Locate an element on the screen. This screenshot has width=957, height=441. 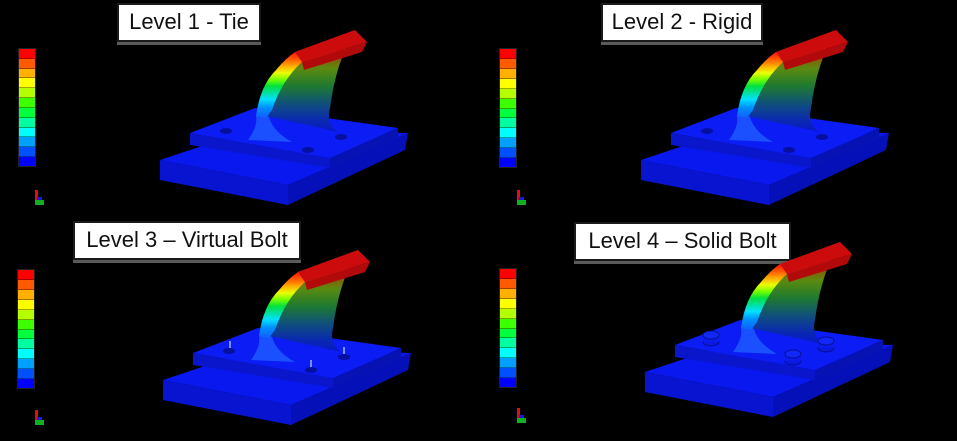
title-level-1: Level 1 - Tie is located at coordinates (189, 22).